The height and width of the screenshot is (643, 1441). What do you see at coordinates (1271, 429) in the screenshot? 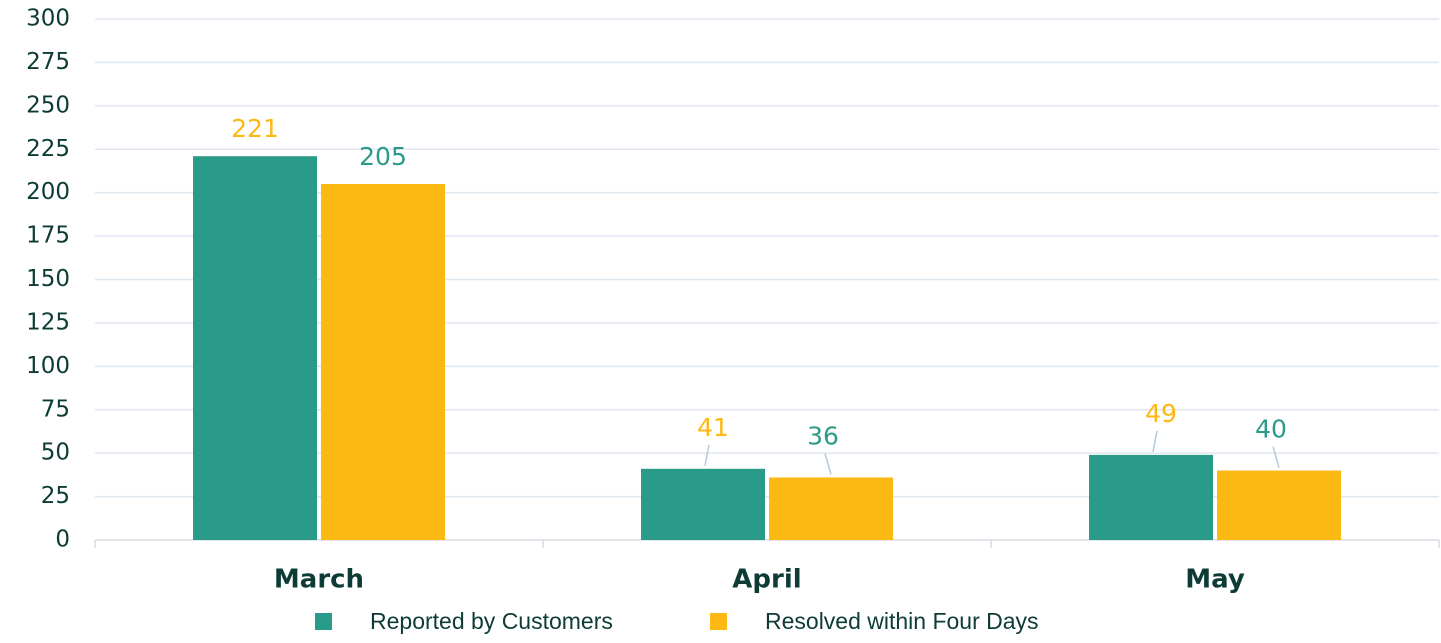
I see `data-label: 40` at bounding box center [1271, 429].